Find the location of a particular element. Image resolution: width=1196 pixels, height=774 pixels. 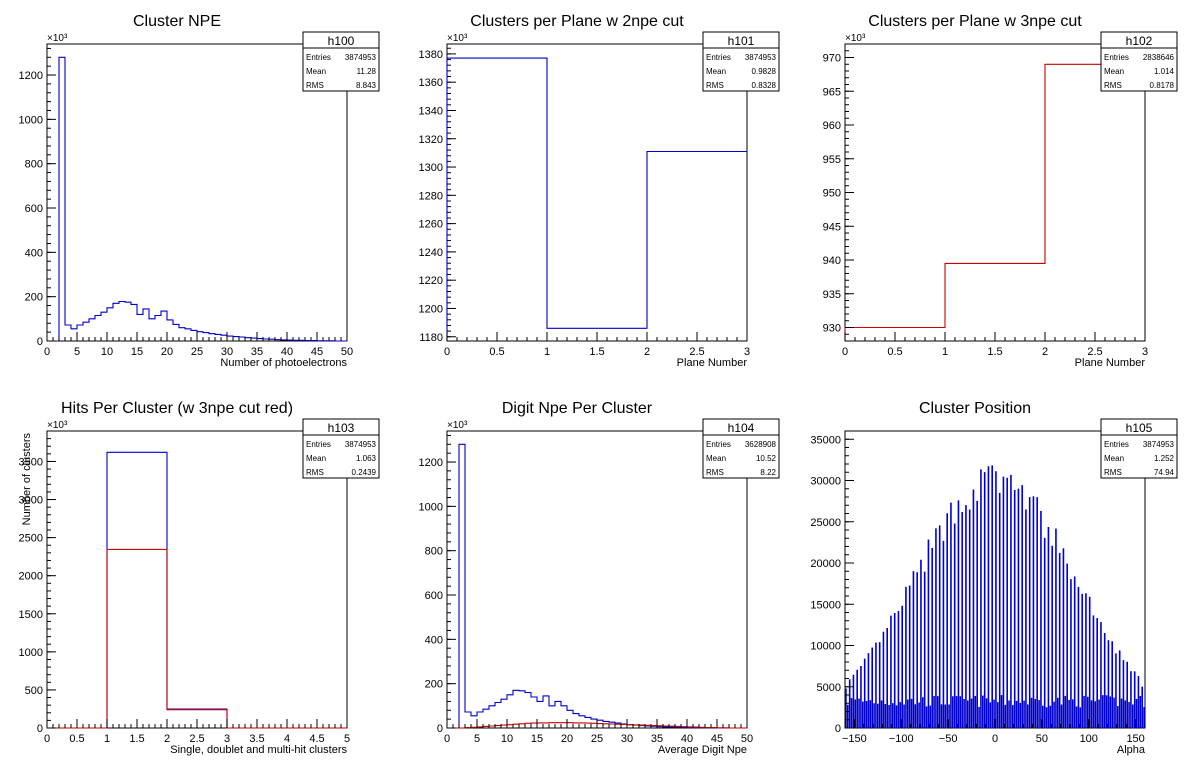

y-tick-label: 3000 is located at coordinates (31, 501).